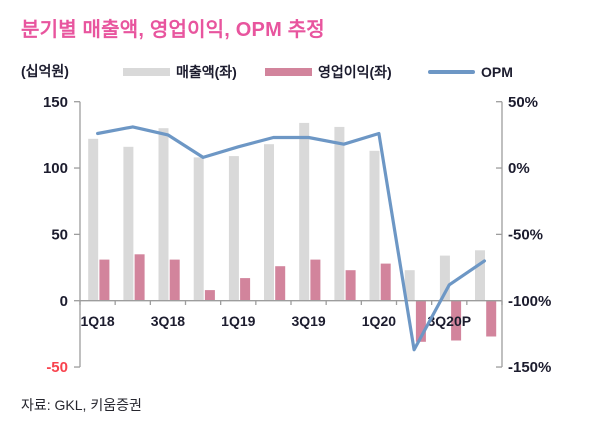 The height and width of the screenshot is (430, 606). I want to click on operating-profit-swatch, so click(288, 72).